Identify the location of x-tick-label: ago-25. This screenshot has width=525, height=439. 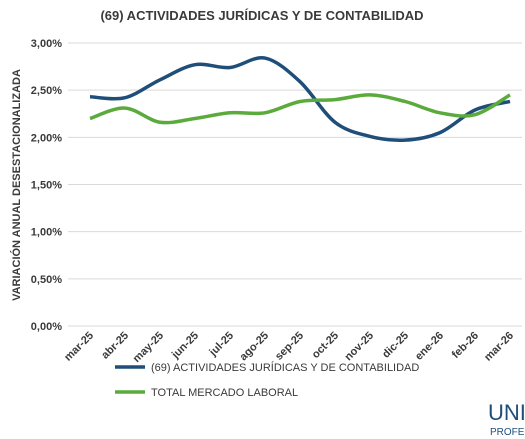
(255, 347).